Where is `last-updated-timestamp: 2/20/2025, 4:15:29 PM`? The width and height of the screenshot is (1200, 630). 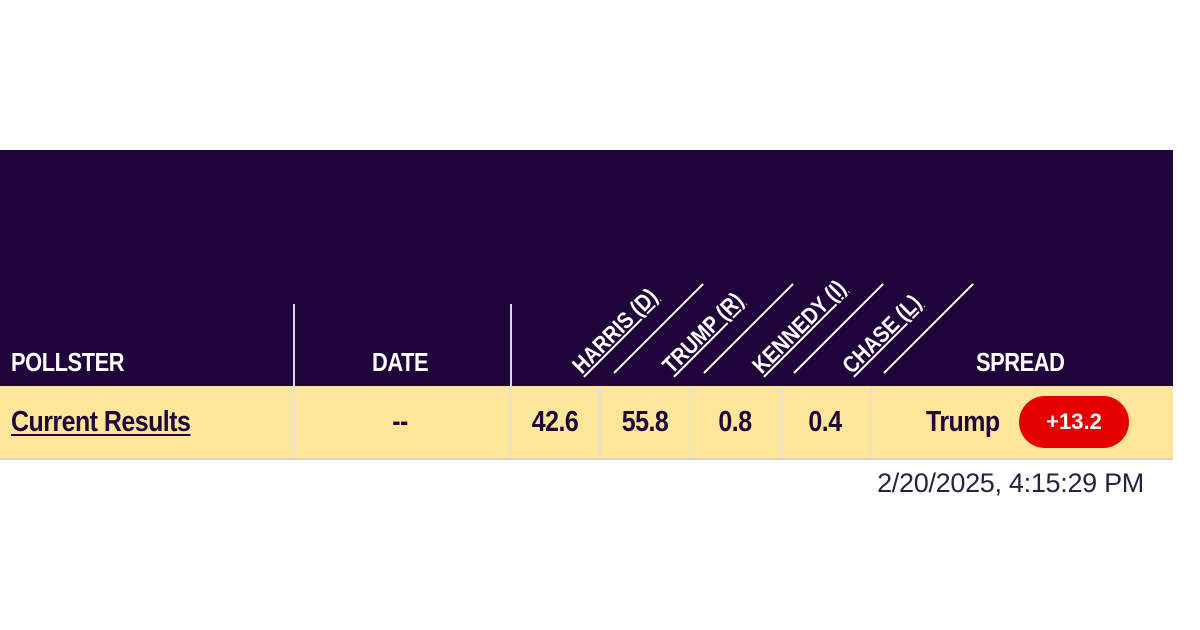
last-updated-timestamp: 2/20/2025, 4:15:29 PM is located at coordinates (1010, 483).